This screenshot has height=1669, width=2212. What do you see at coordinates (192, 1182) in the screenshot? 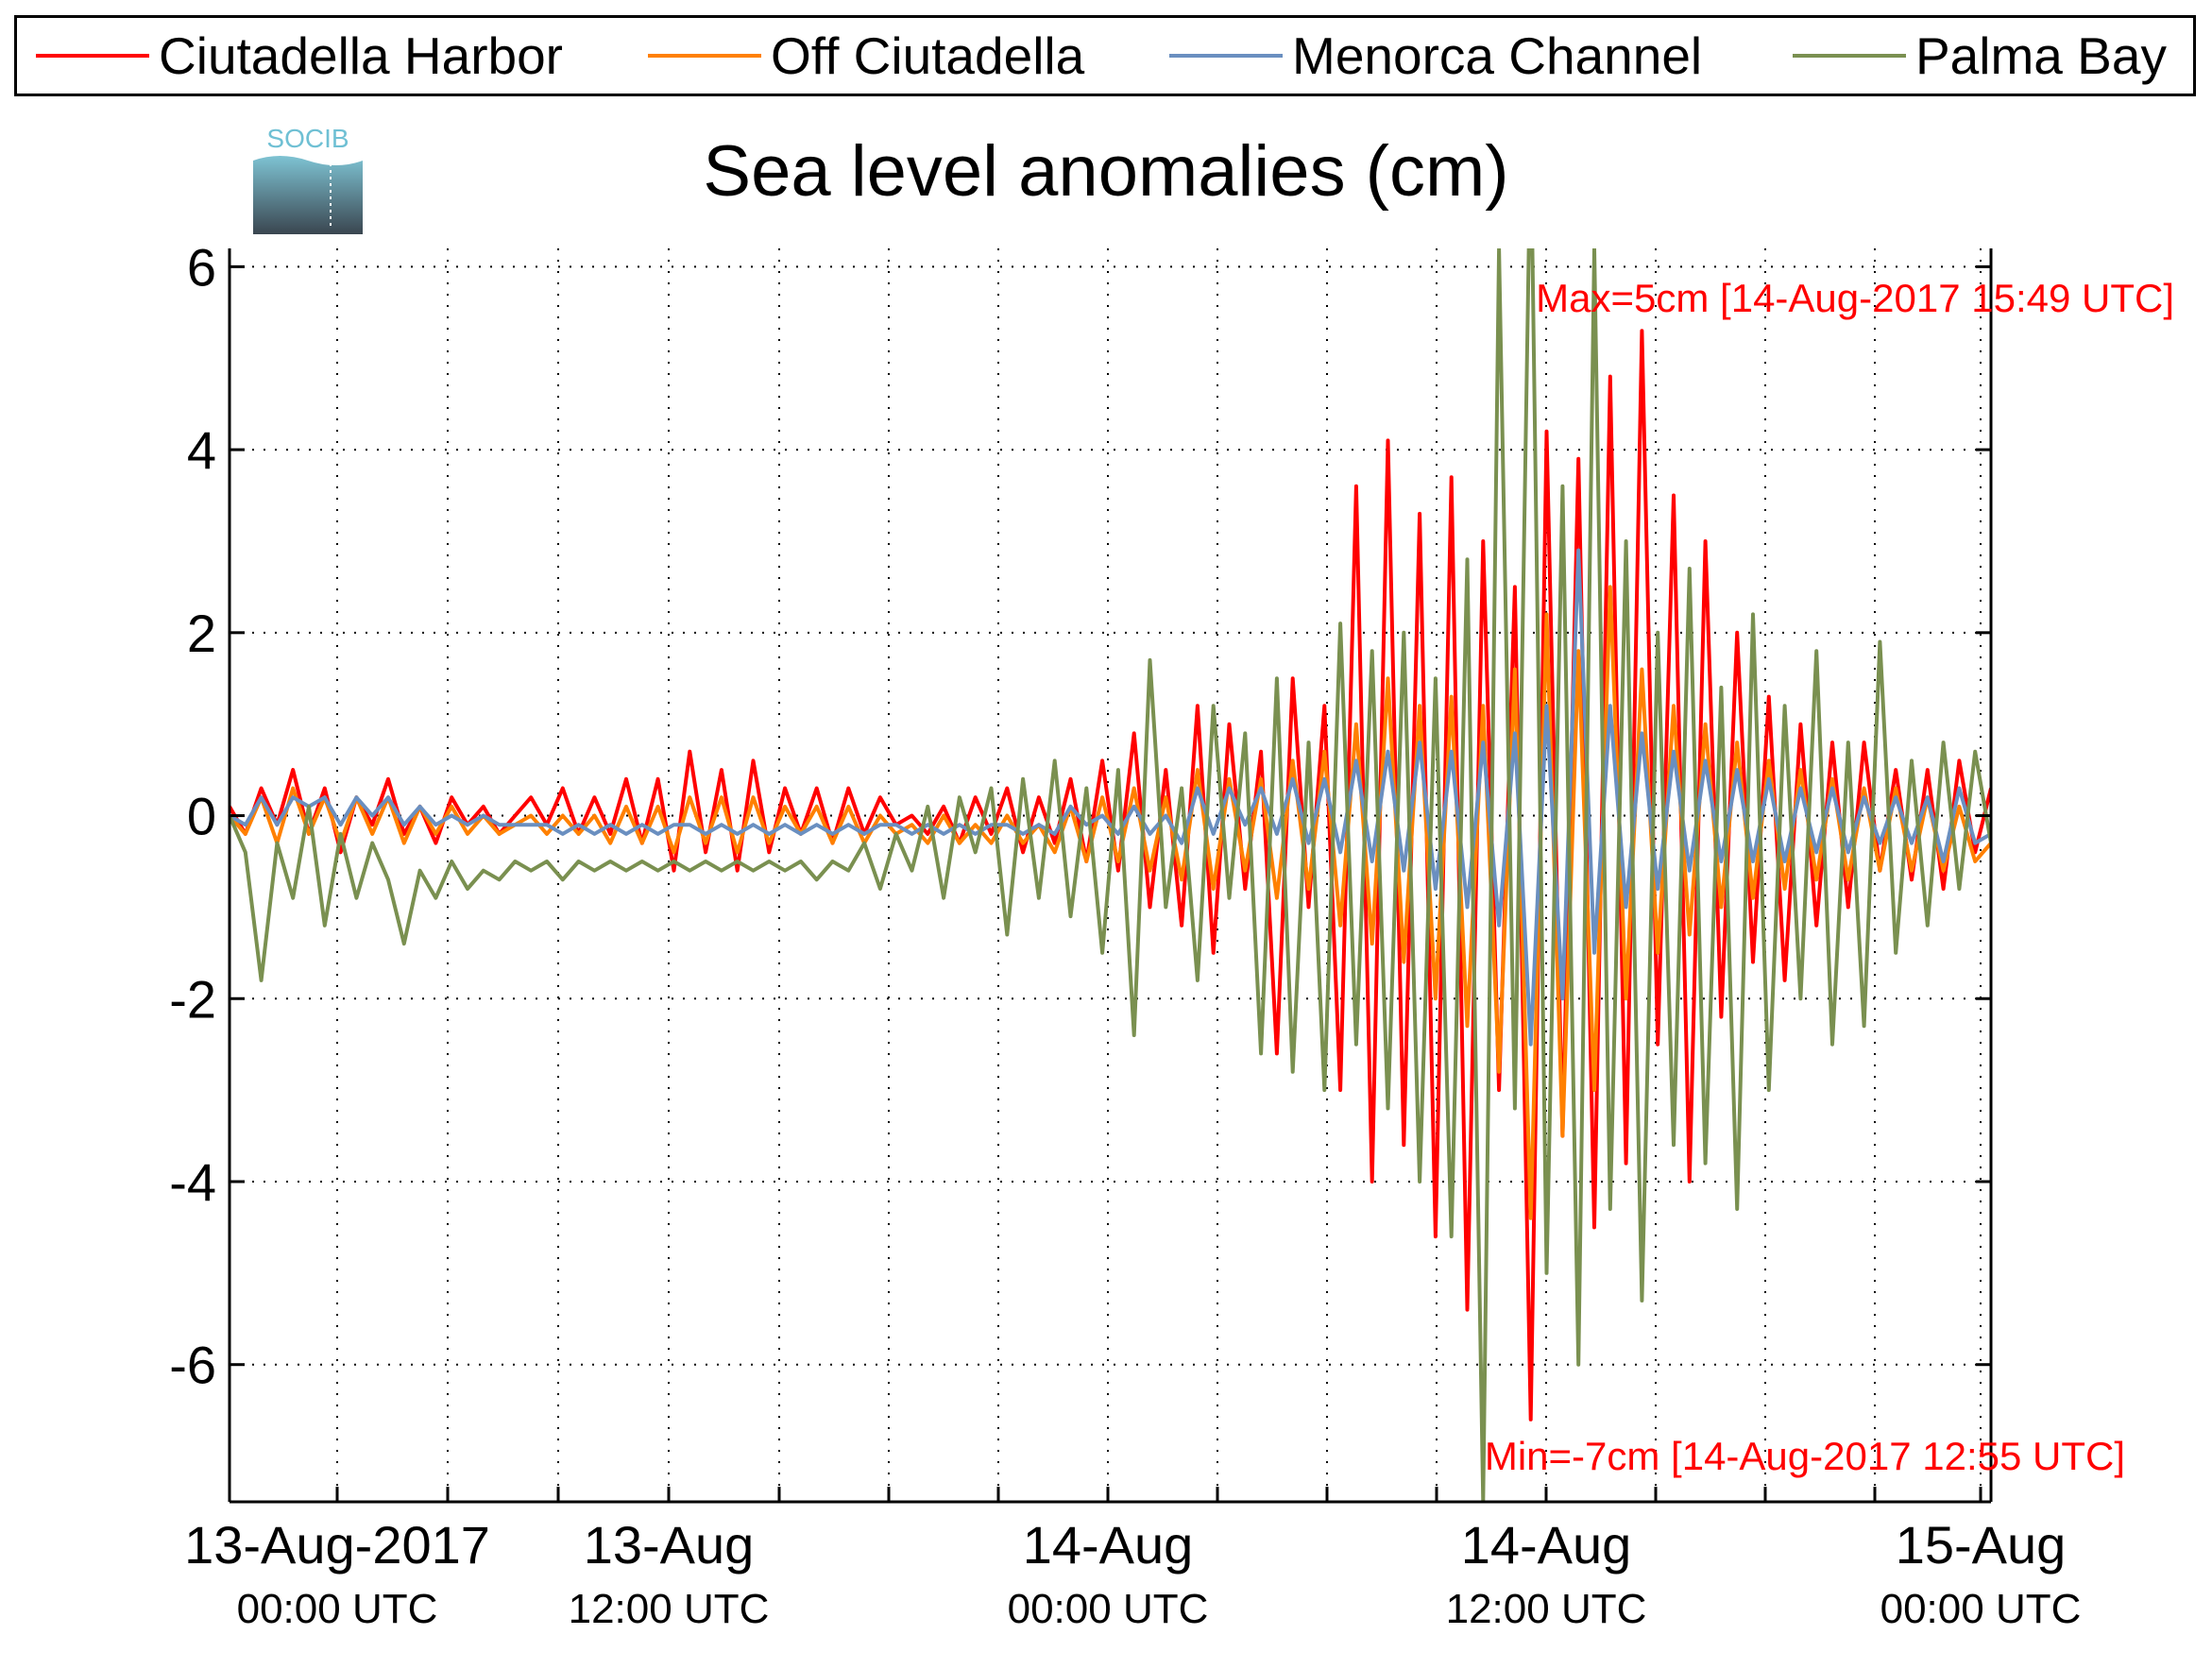
I see `y-tick-label: -4` at bounding box center [192, 1182].